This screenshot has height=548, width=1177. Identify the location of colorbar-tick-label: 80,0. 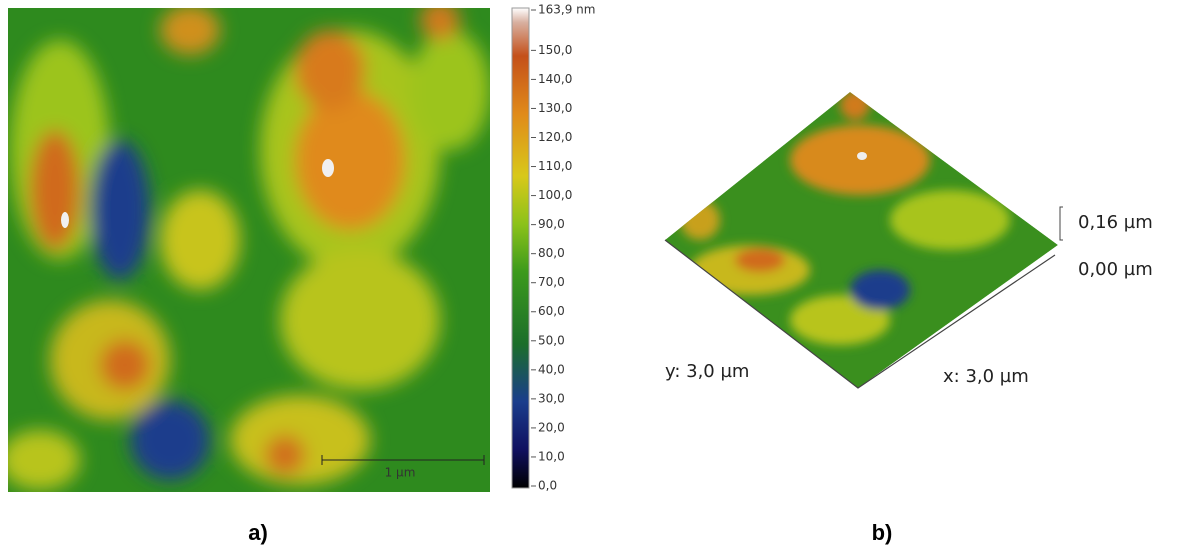
(551, 253).